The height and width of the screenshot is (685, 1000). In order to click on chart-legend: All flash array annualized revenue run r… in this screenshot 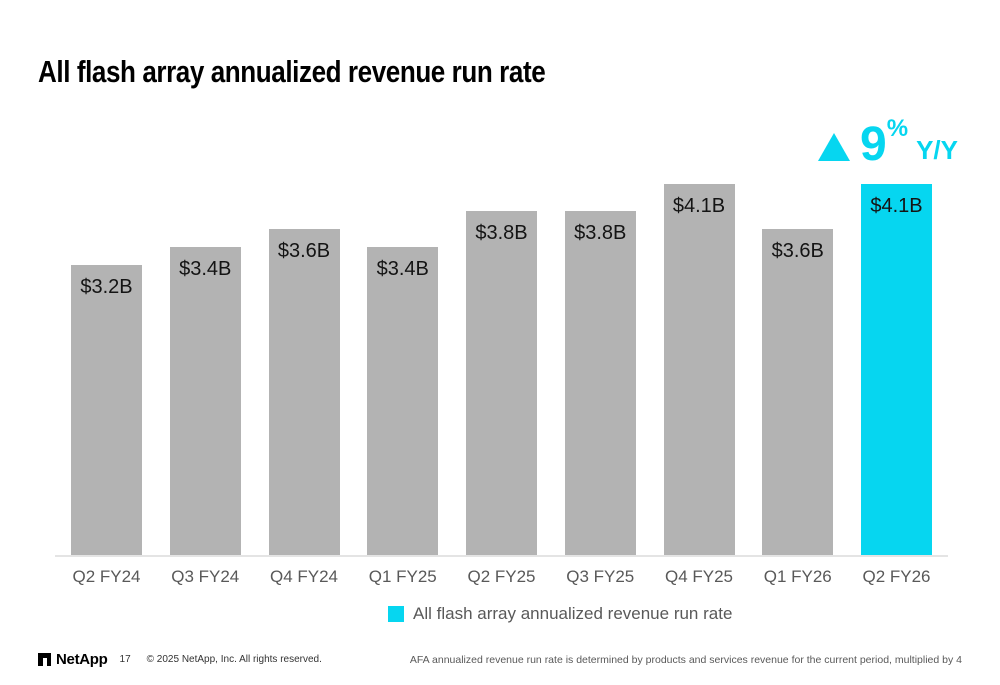, I will do `click(560, 614)`.